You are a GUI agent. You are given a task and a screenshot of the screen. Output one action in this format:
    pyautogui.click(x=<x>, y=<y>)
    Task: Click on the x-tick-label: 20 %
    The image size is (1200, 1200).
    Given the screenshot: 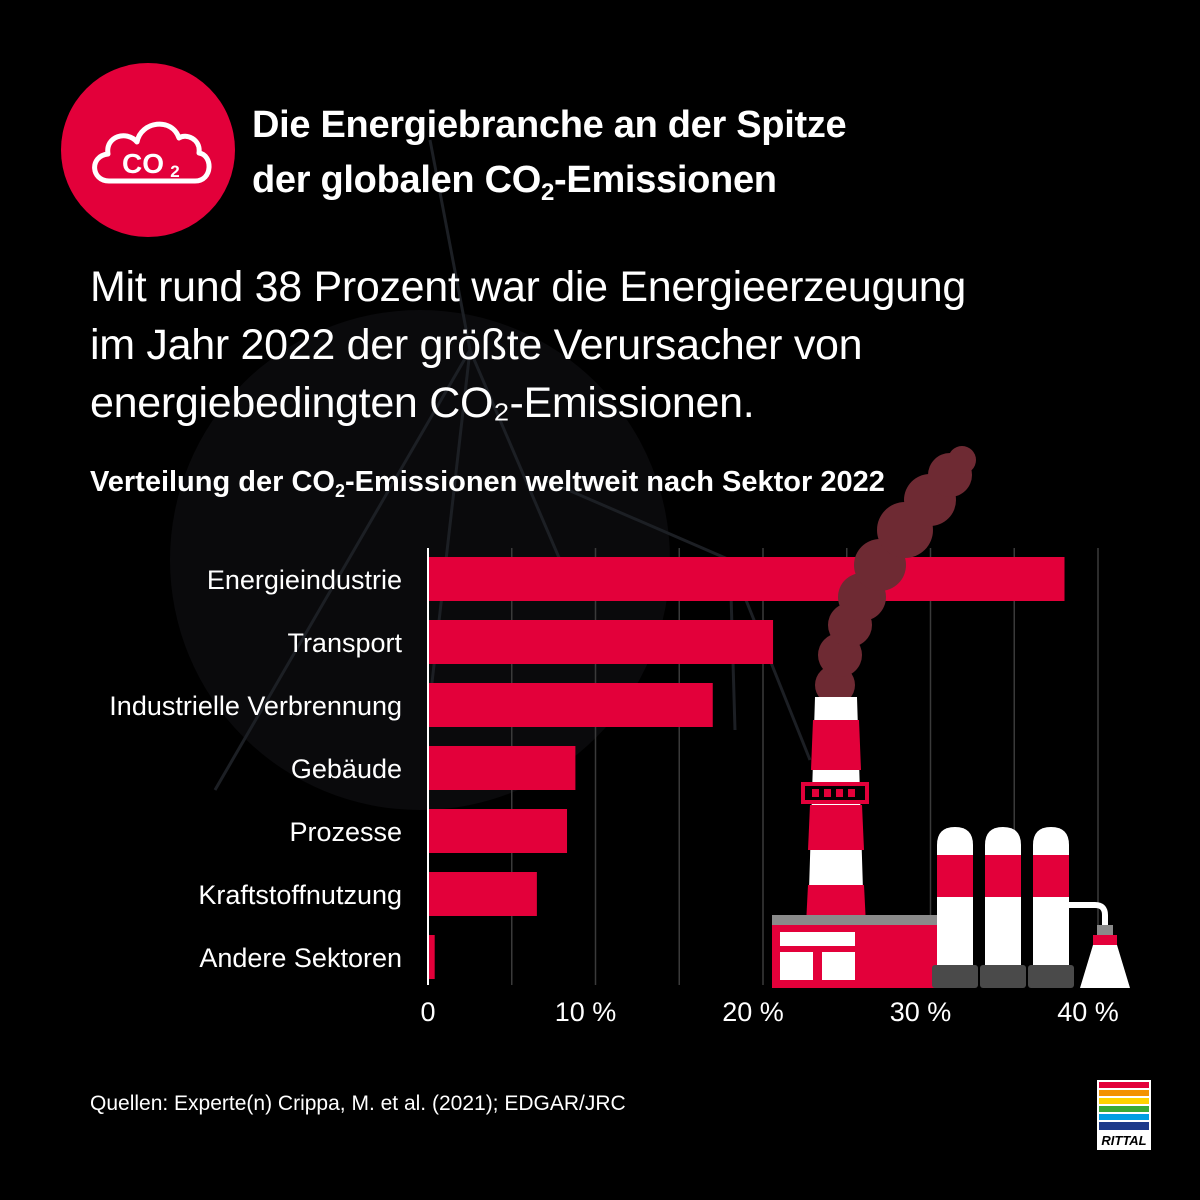 What is the action you would take?
    pyautogui.click(x=753, y=1012)
    